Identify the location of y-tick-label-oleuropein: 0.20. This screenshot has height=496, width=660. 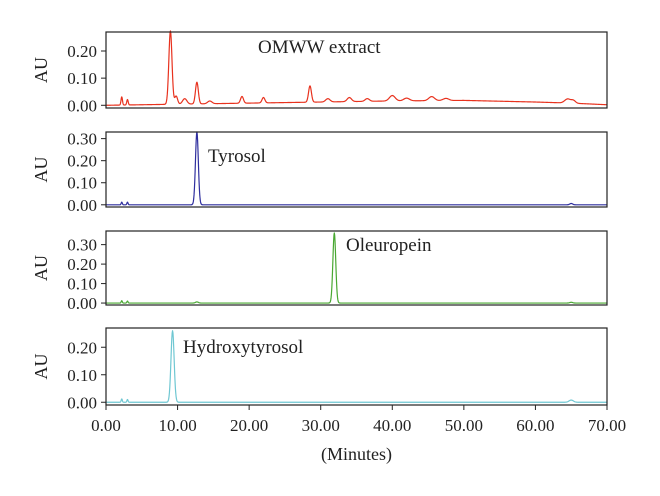
(82, 264).